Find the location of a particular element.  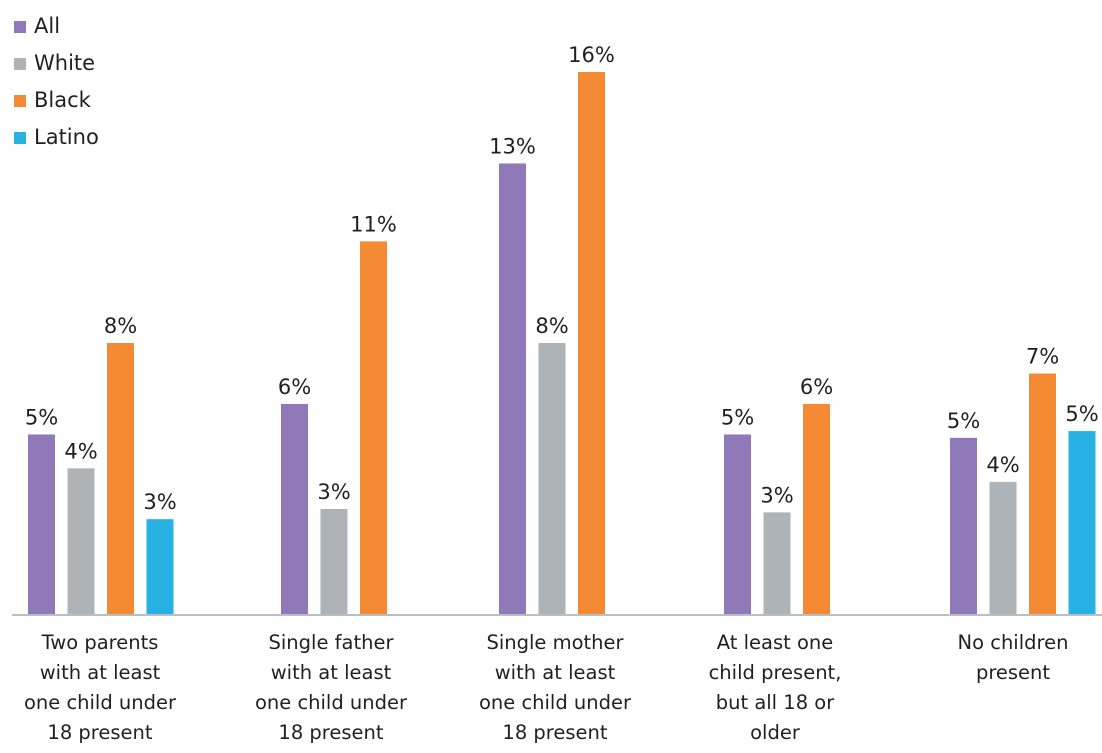

data-label-black: 6% is located at coordinates (816, 387).